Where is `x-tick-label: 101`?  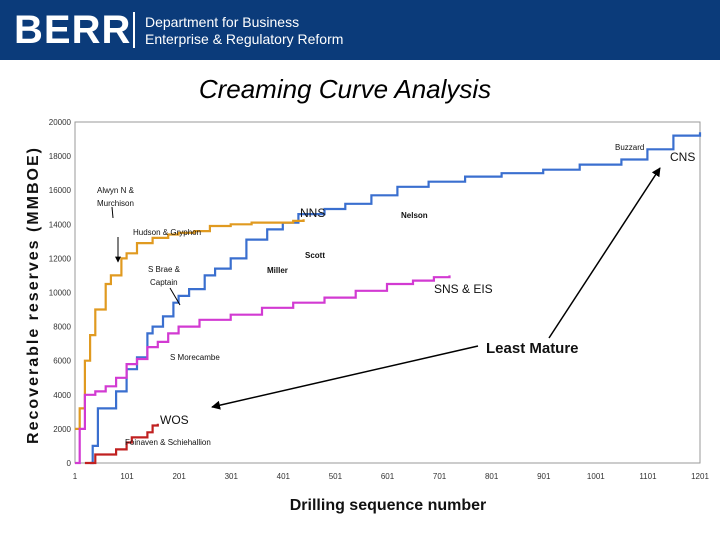 x-tick-label: 101 is located at coordinates (127, 476).